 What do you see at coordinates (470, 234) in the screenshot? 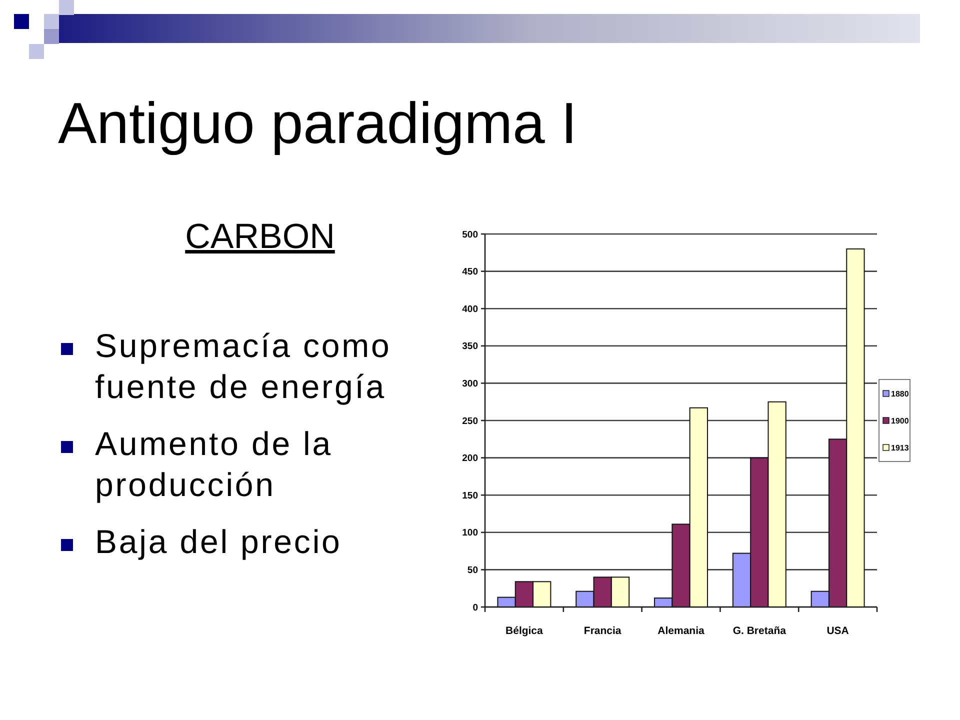
I see `y-tick-label: 500` at bounding box center [470, 234].